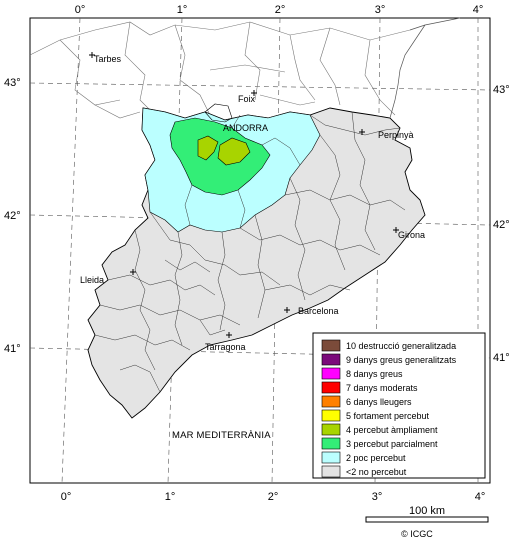 The width and height of the screenshot is (515, 545). I want to click on label-lleida: Lleida, so click(92, 280).